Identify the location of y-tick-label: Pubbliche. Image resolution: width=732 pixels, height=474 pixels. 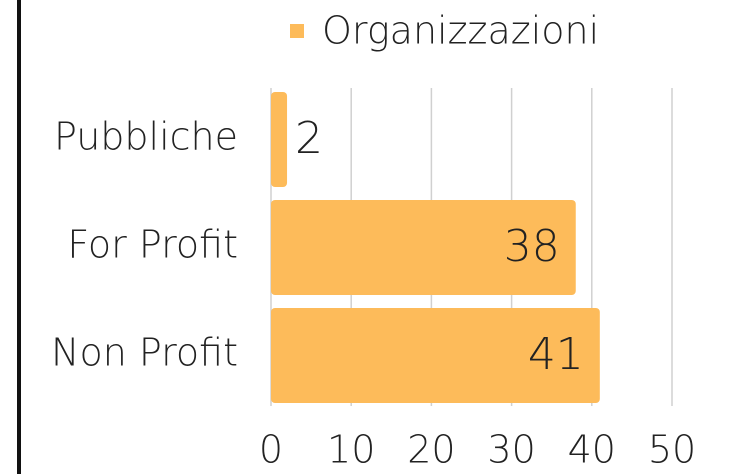
(146, 137).